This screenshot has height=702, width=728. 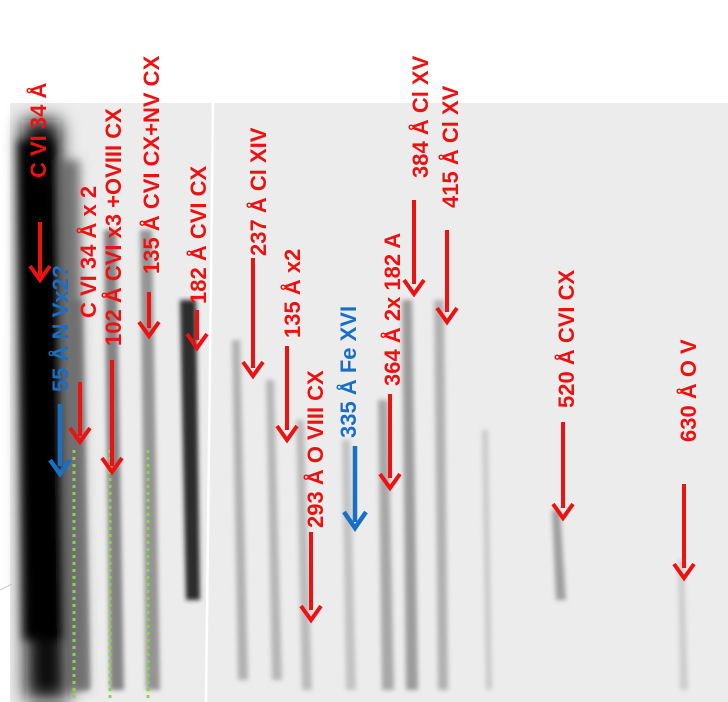 I want to click on blue-arrows, so click(x=208, y=468).